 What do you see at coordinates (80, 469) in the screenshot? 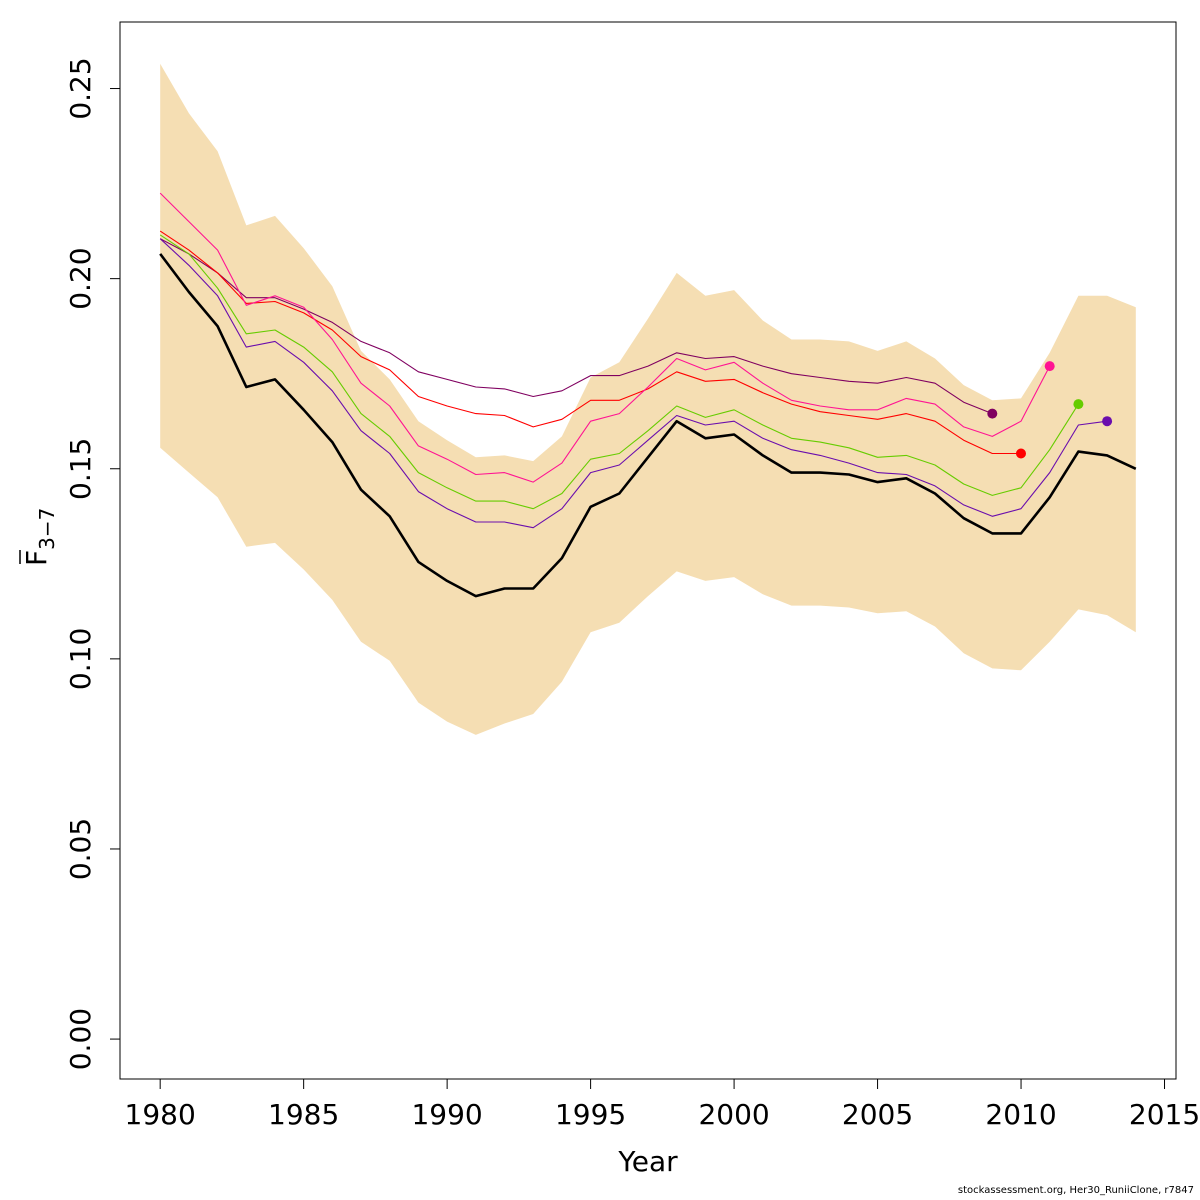
I see `y-tick-label-3: 0.15` at bounding box center [80, 469].